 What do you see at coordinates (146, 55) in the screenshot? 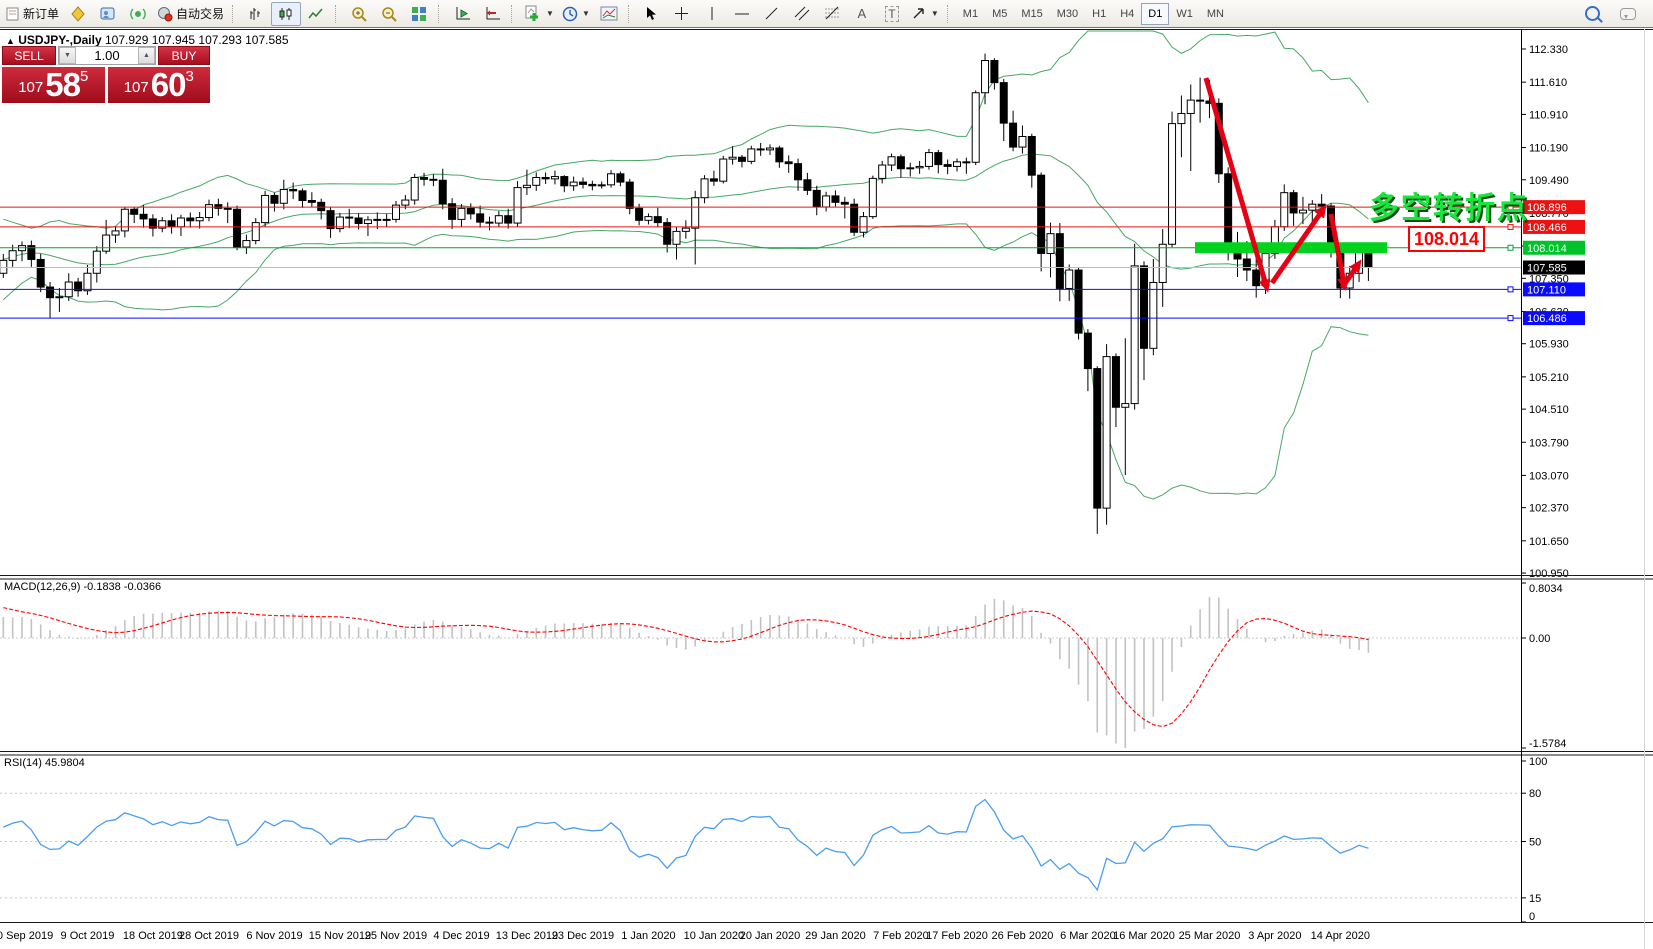
I see `volume-increase-button: ▲` at bounding box center [146, 55].